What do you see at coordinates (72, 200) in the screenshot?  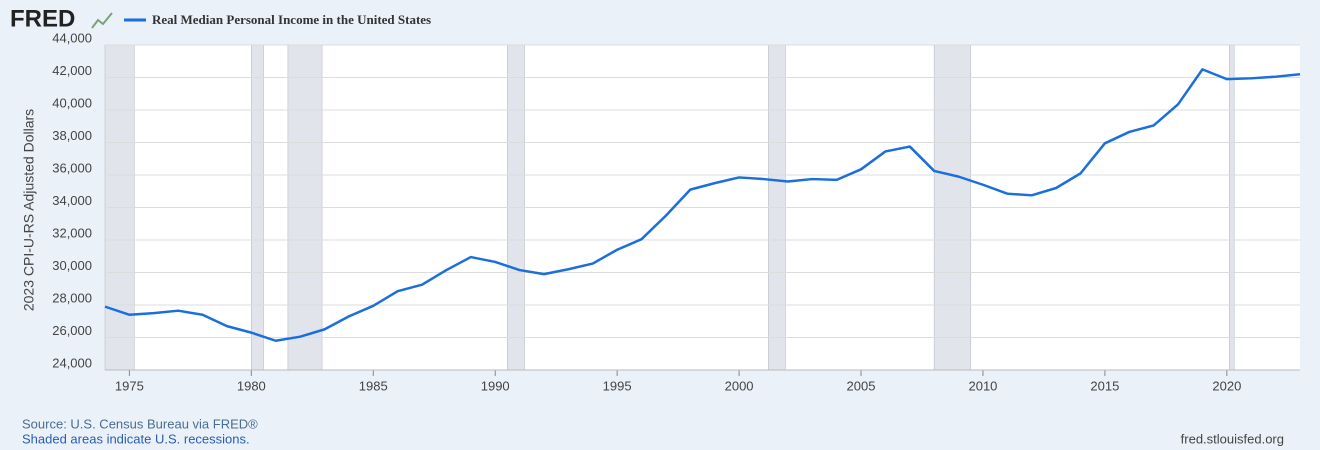 I see `y-tick-label: 34,000` at bounding box center [72, 200].